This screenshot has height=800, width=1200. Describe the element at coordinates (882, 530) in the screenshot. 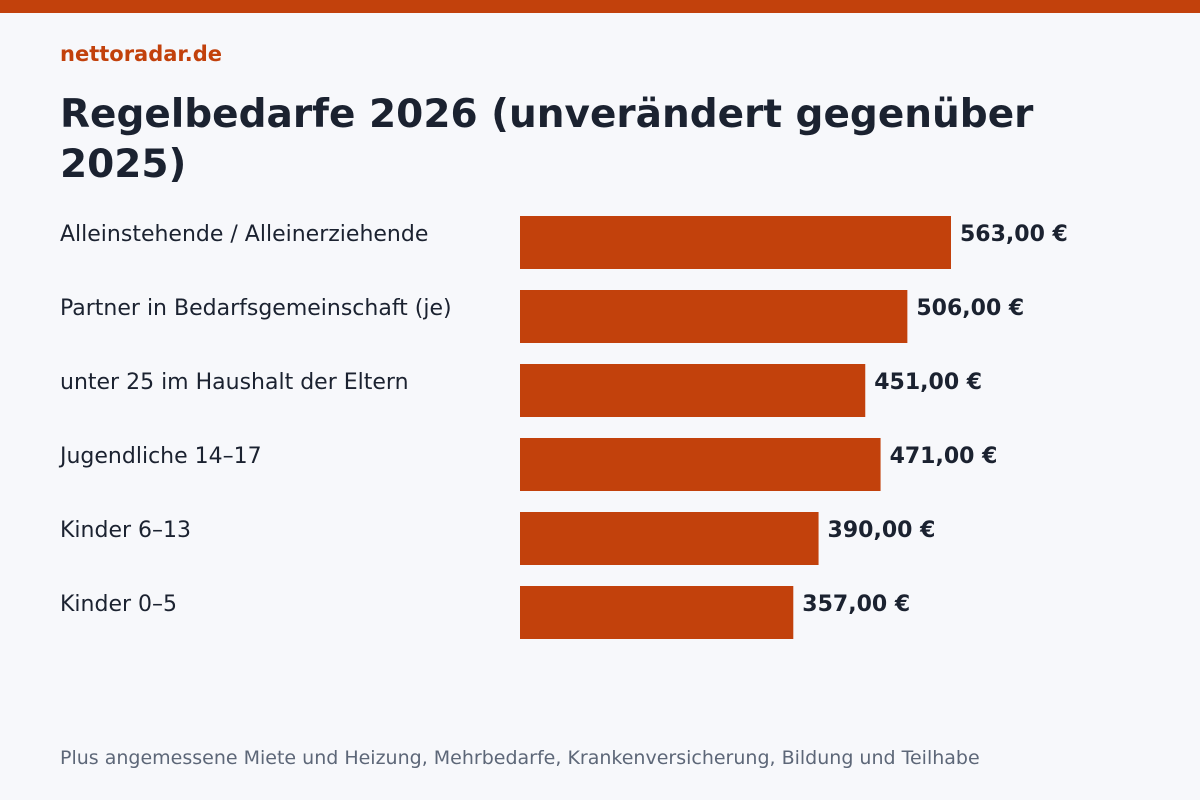

I see `value-label: 390,00 €` at that location.